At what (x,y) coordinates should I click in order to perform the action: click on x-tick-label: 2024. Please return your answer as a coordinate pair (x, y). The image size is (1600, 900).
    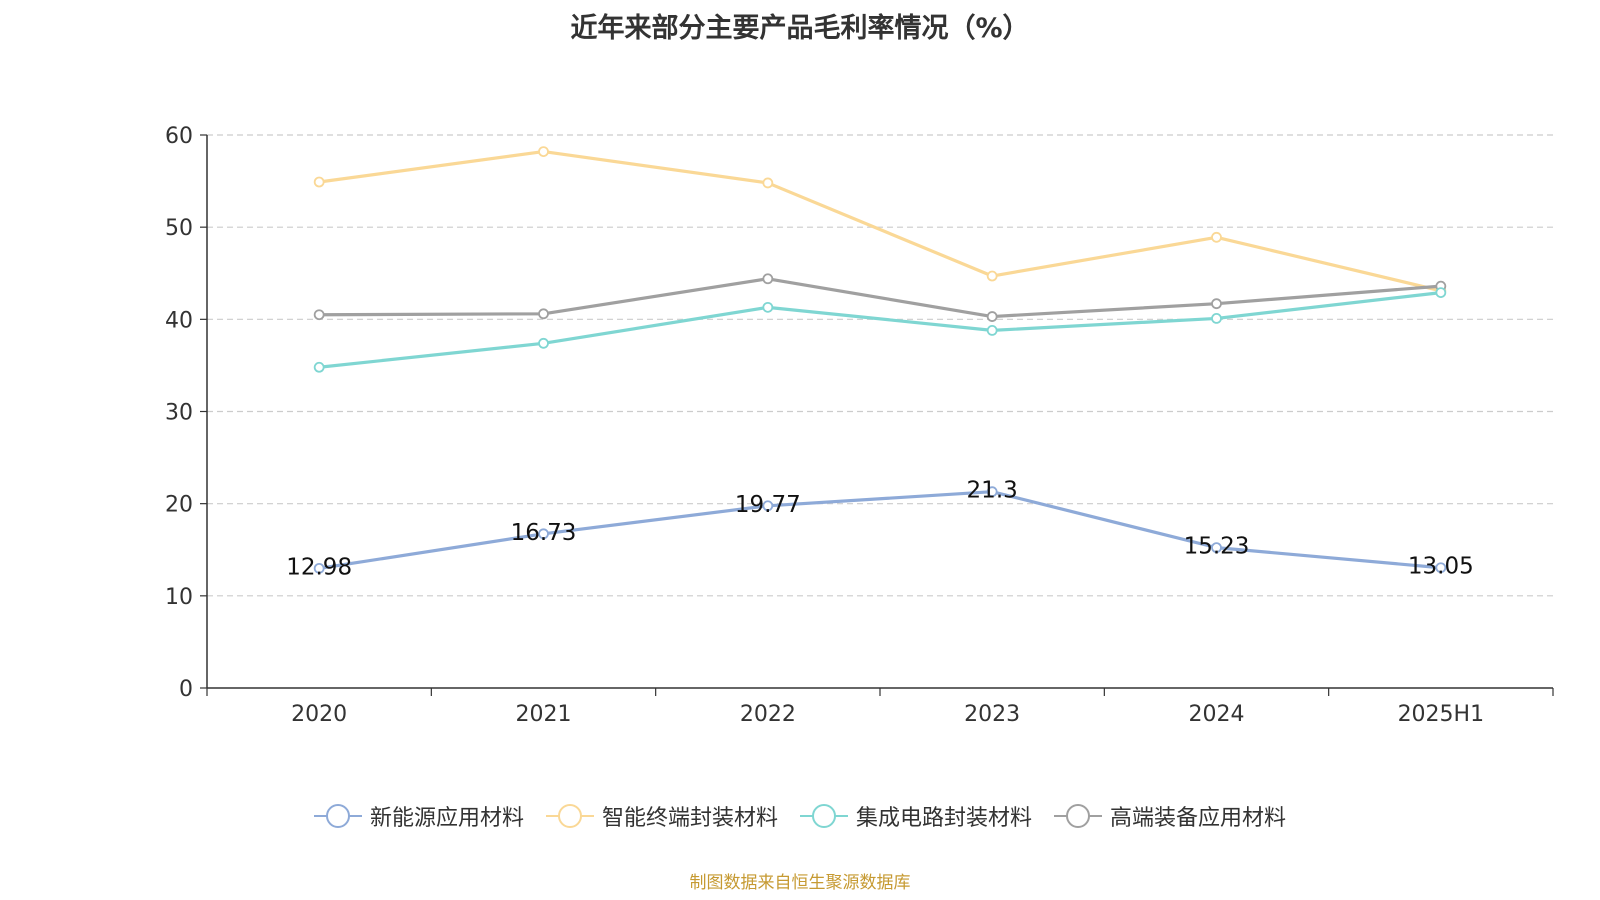
    Looking at the image, I should click on (1217, 714).